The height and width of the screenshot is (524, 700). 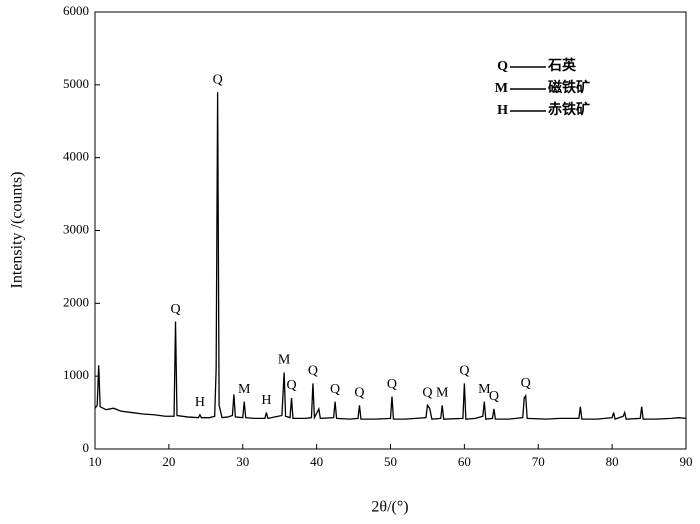 I want to click on y-tick-label: 4000, so click(x=76, y=156).